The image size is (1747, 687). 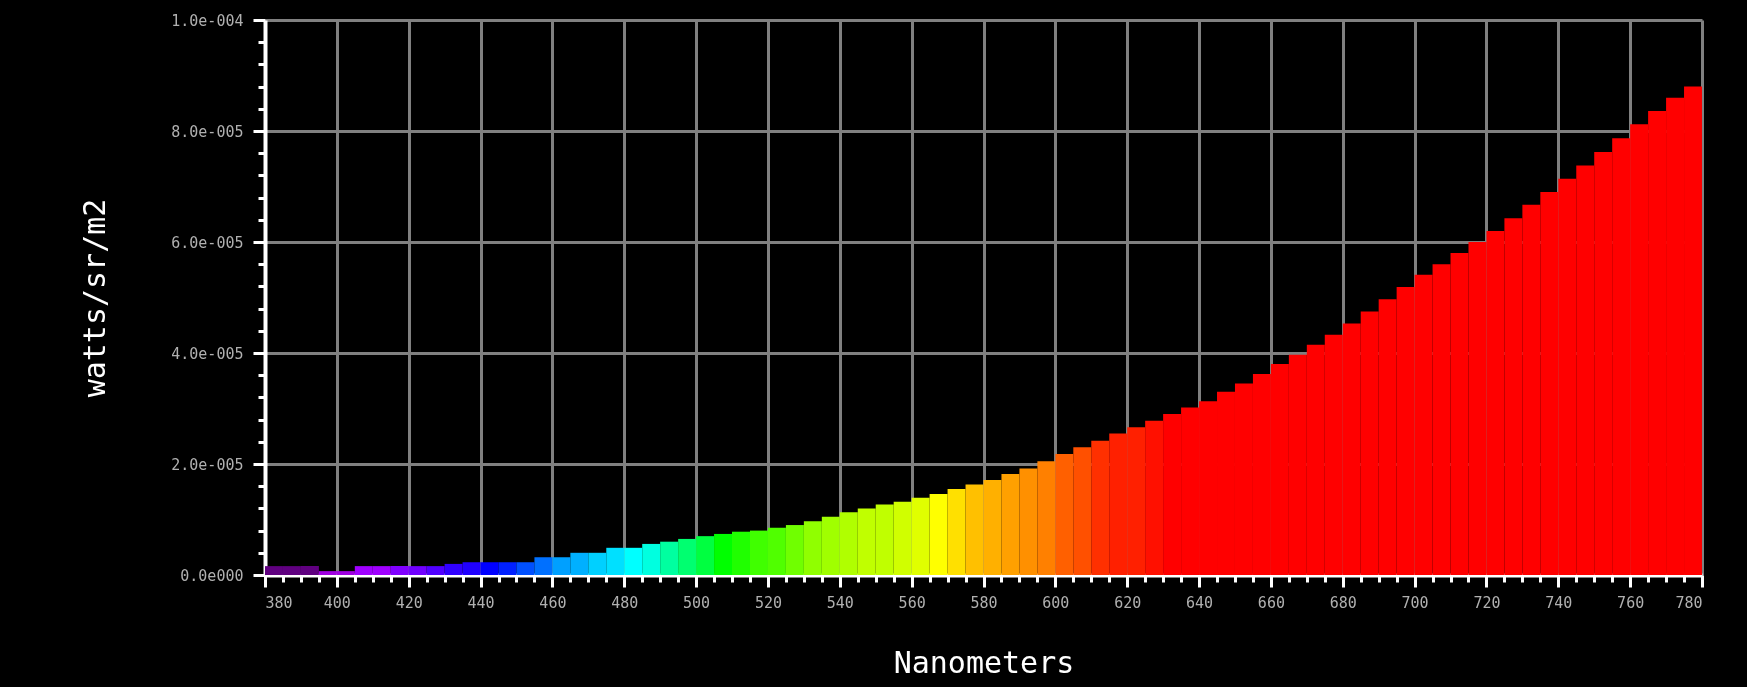 What do you see at coordinates (768, 602) in the screenshot?
I see `x-tick-label: 520` at bounding box center [768, 602].